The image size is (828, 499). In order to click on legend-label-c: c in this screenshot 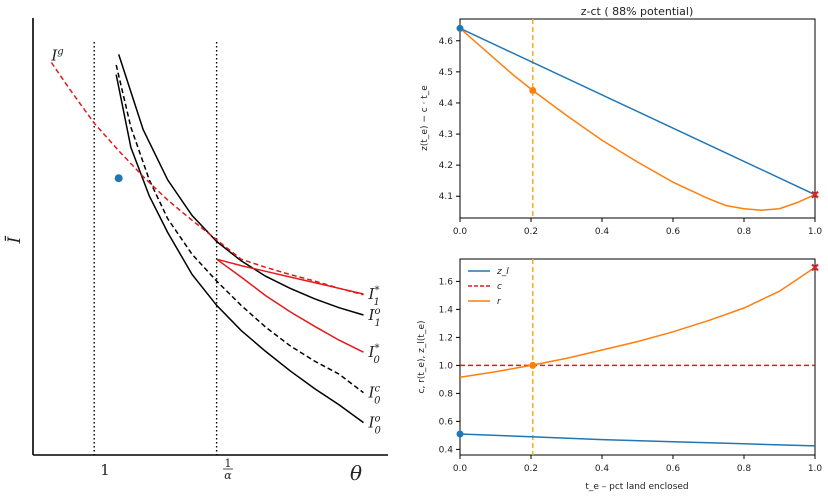, I will do `click(499, 287)`.